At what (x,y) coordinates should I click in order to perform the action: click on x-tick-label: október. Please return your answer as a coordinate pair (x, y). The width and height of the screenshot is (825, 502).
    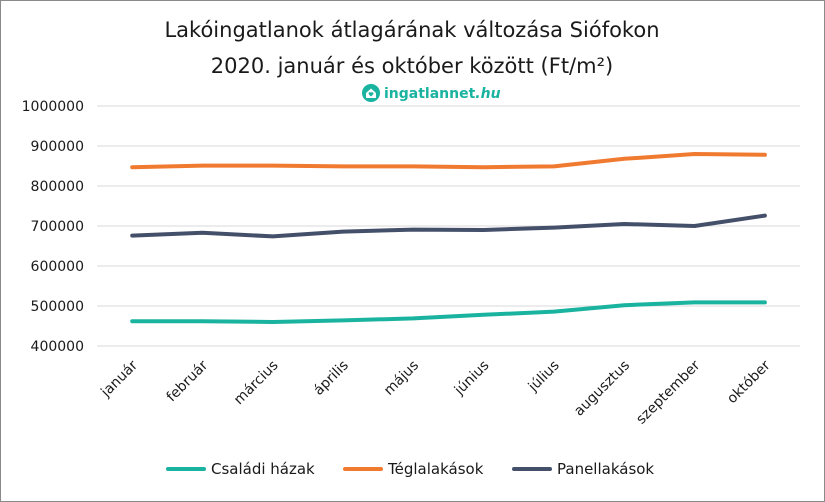
    Looking at the image, I should click on (749, 382).